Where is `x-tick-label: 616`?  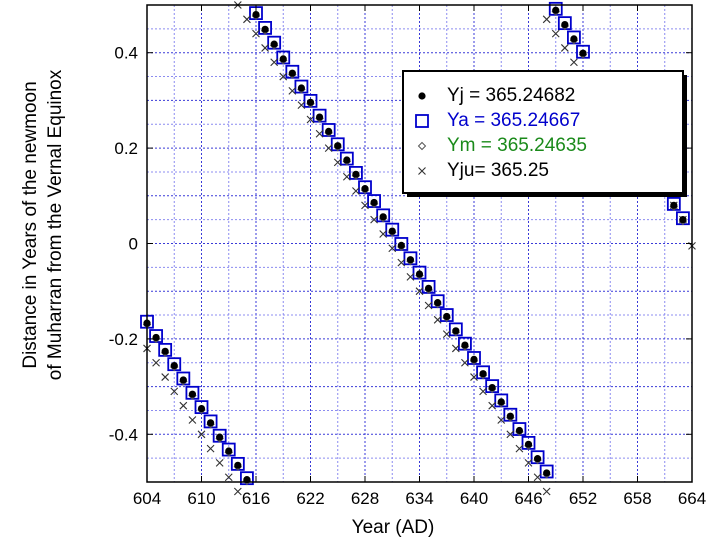
x-tick-label: 616 is located at coordinates (256, 498).